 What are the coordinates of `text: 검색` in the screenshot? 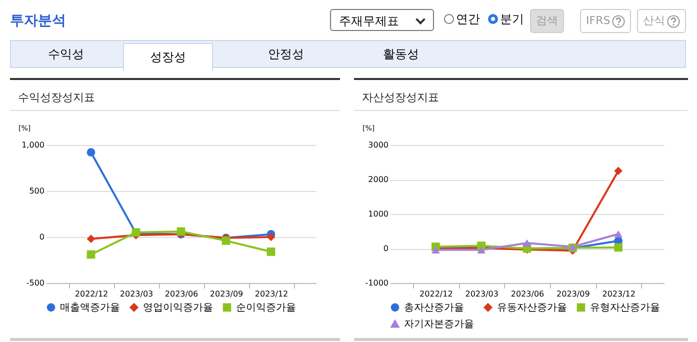 It's located at (547, 21).